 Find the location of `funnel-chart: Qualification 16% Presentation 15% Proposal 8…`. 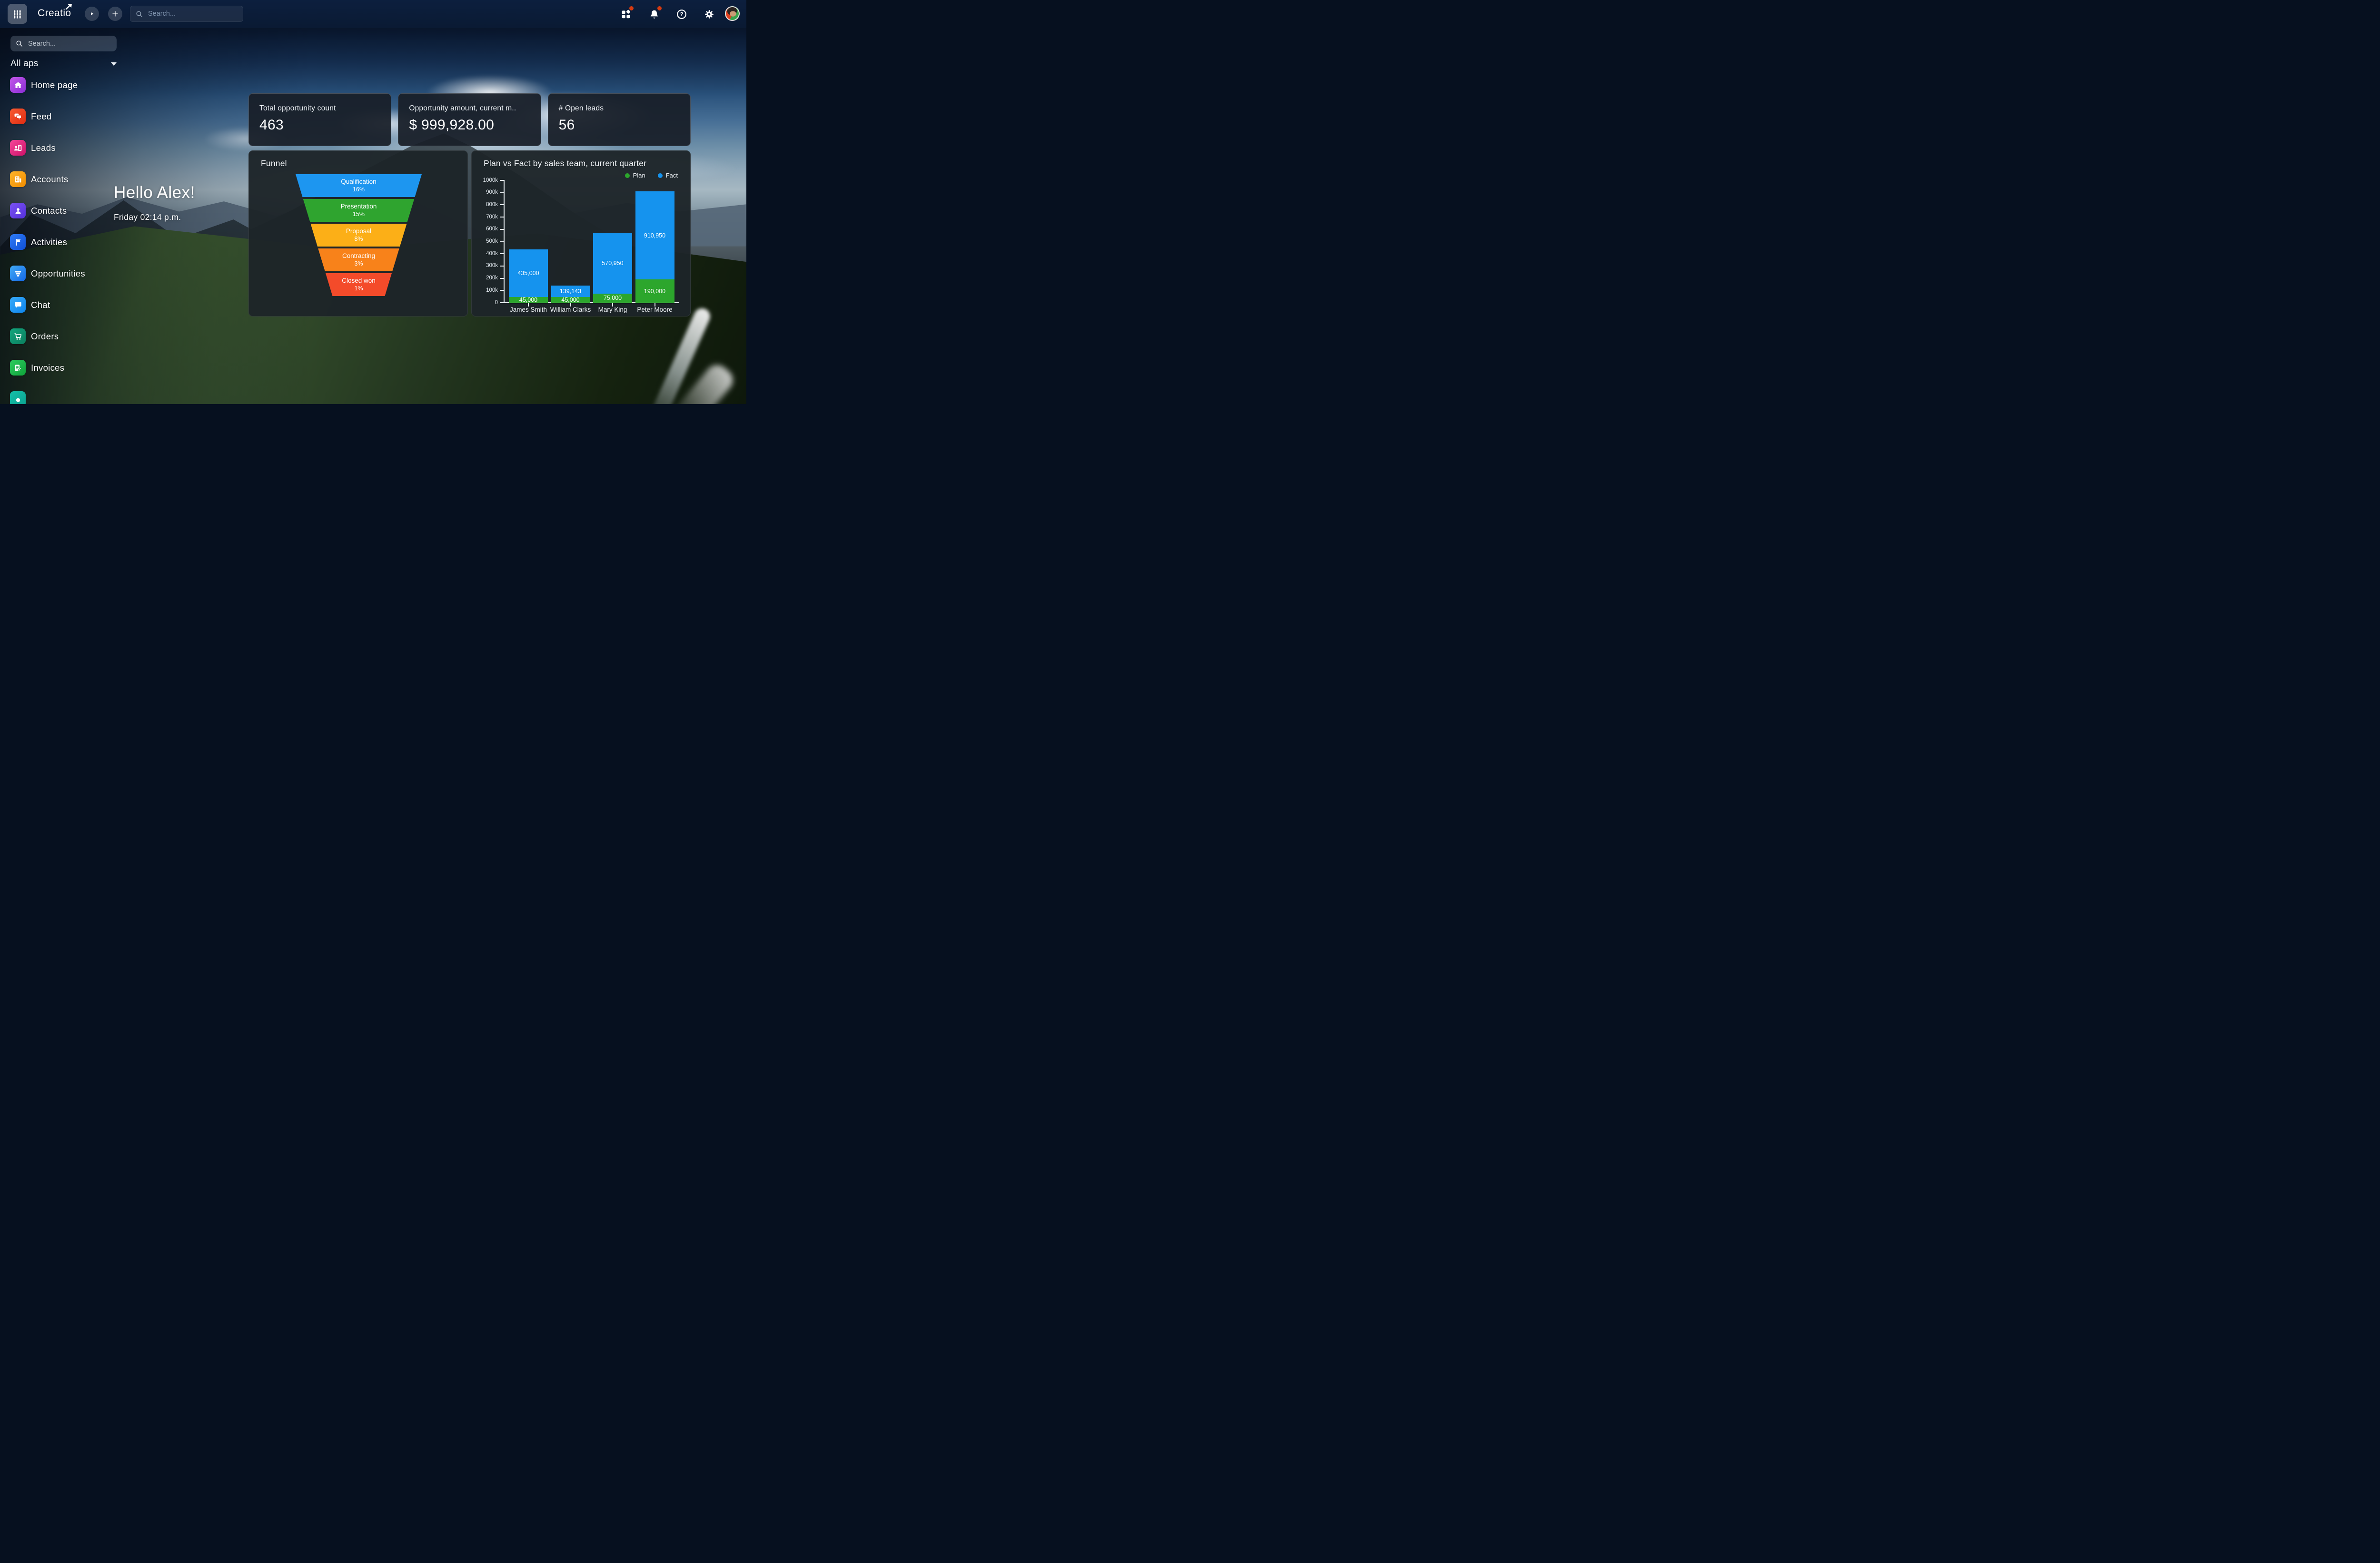

funnel-chart: Qualification 16% Presentation 15% Proposal 8… is located at coordinates (359, 235).